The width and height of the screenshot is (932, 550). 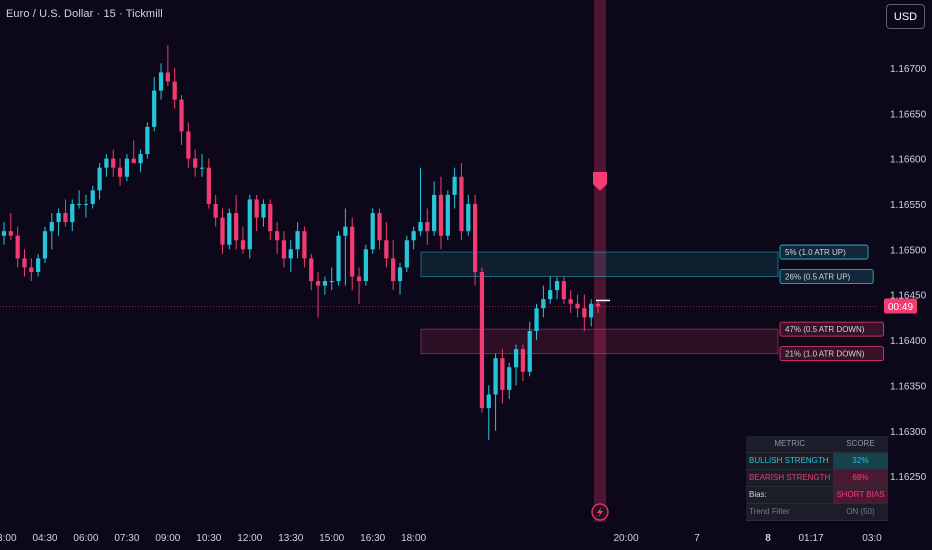 I want to click on chart-title: Euro / U.S. Dollar · 15 · Tickmill, so click(x=84, y=14).